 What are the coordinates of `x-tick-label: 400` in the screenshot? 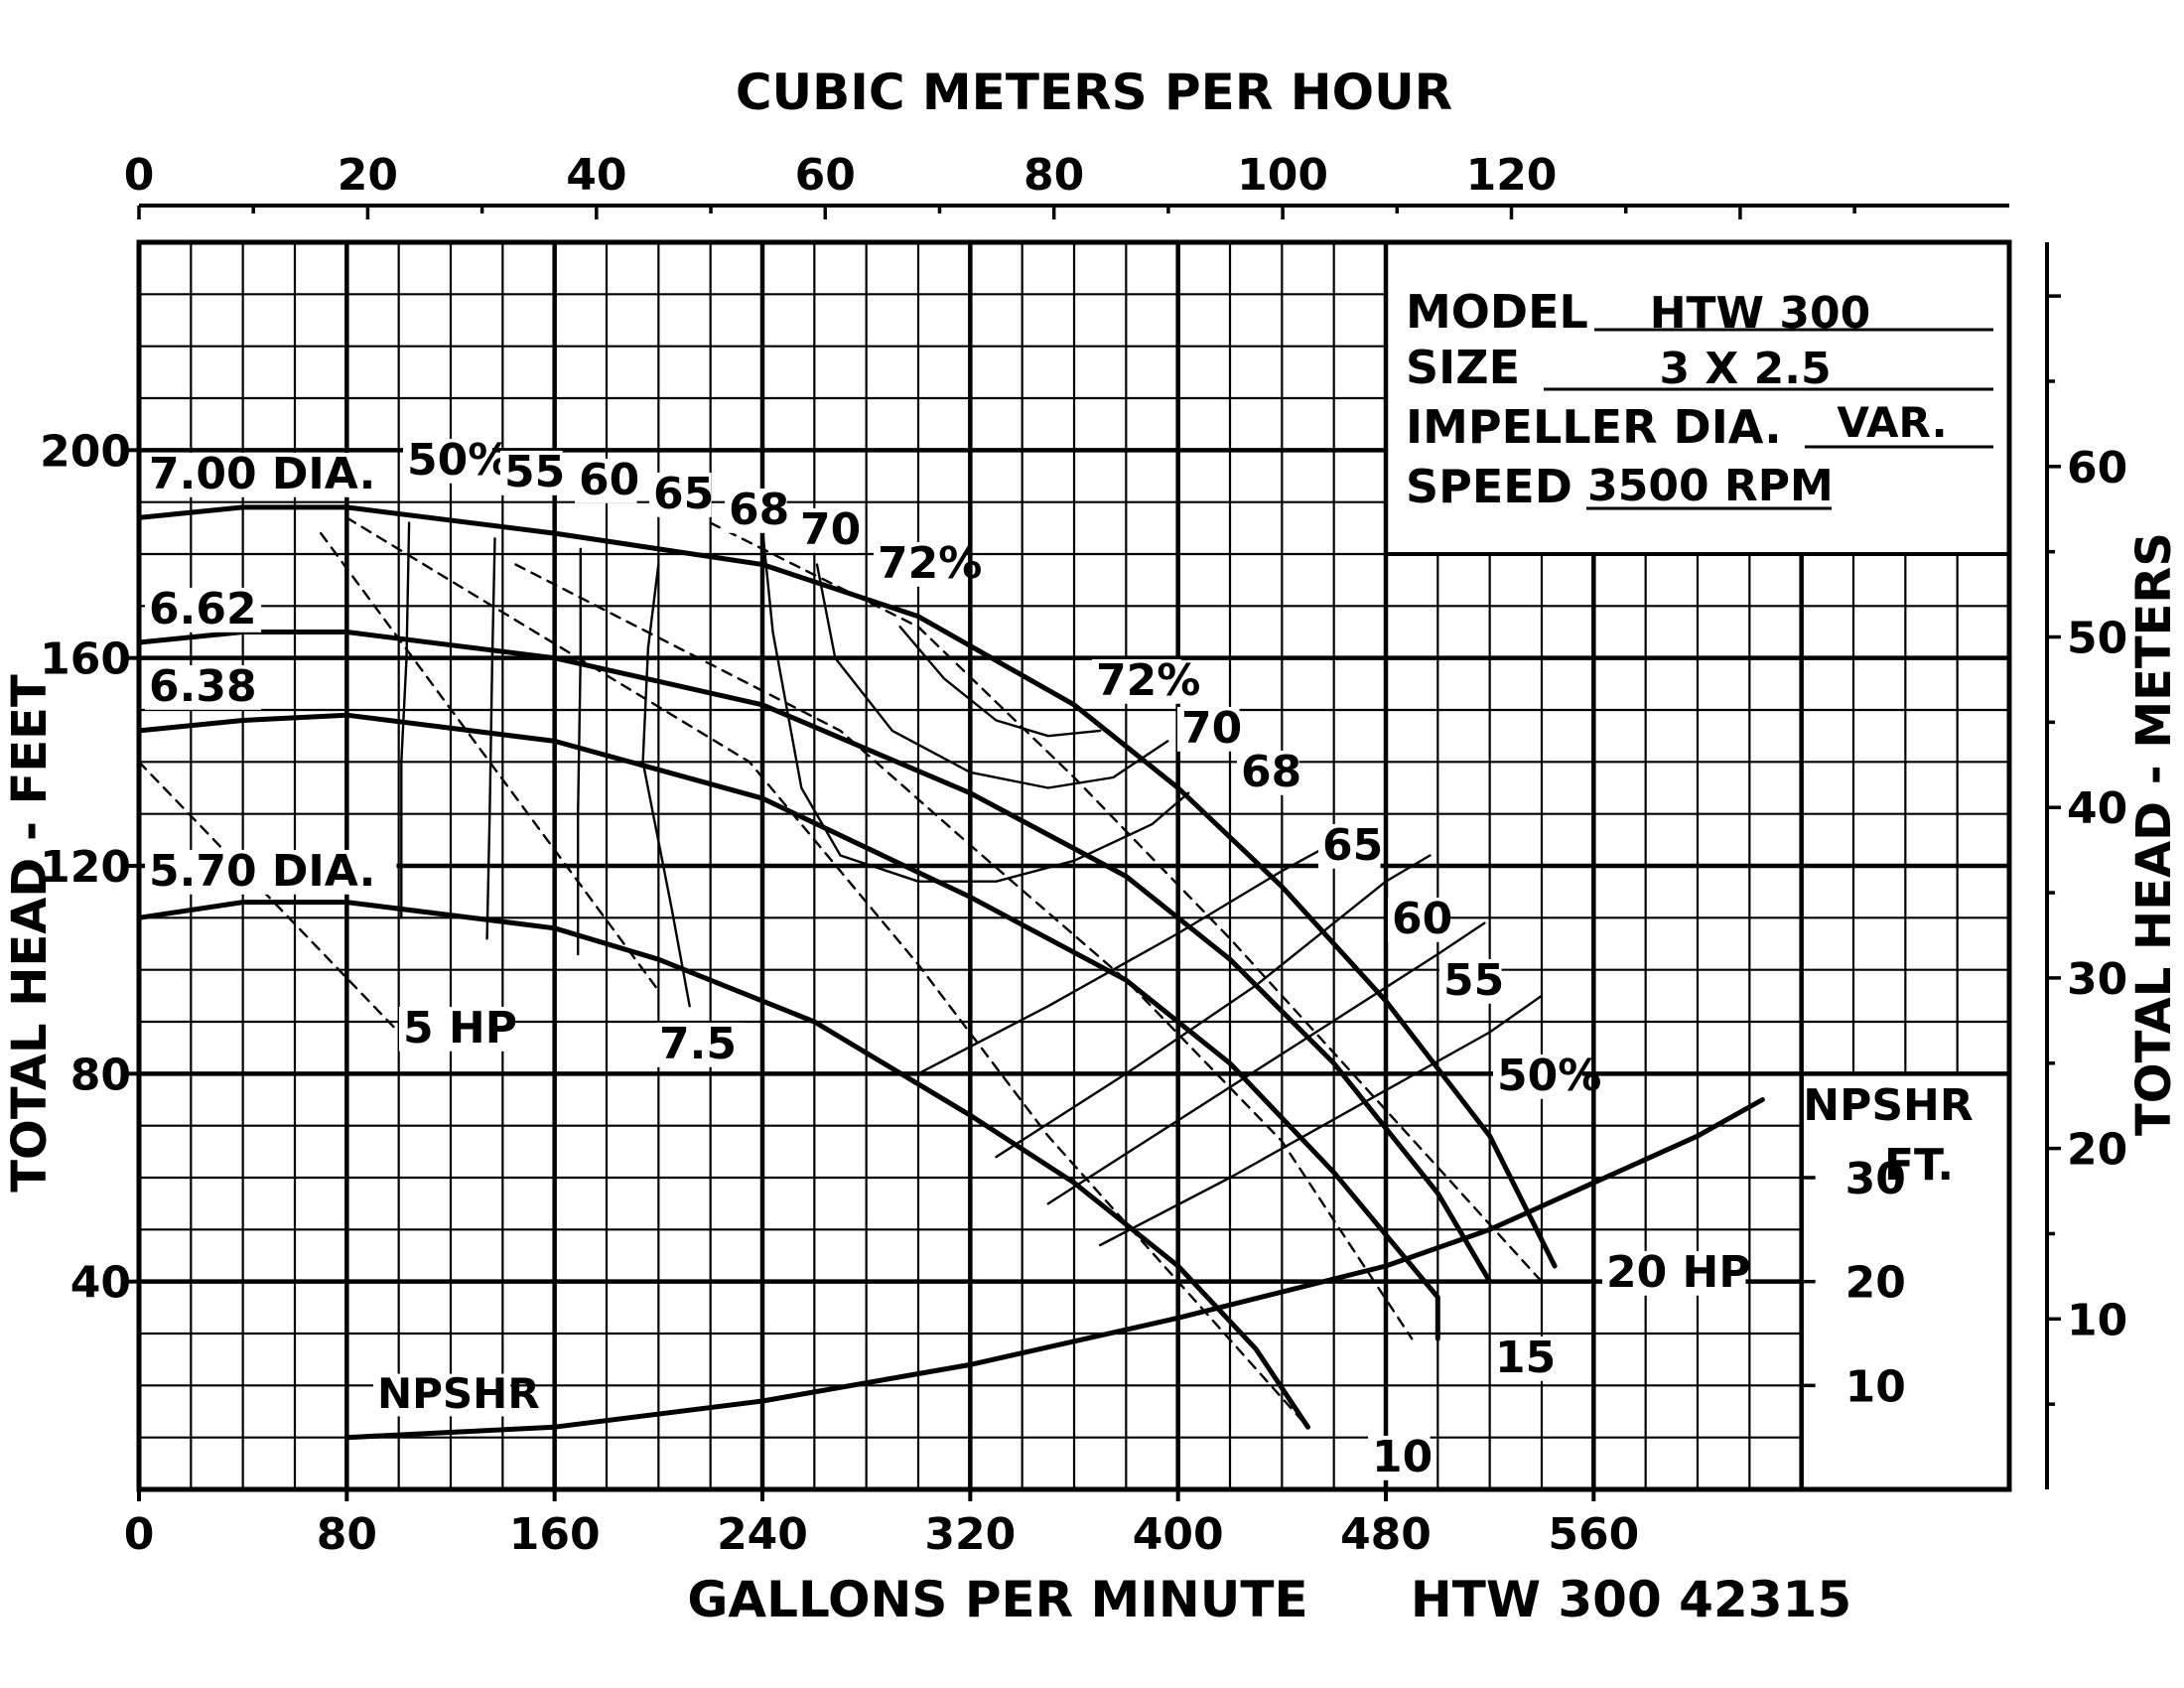 It's located at (1178, 1534).